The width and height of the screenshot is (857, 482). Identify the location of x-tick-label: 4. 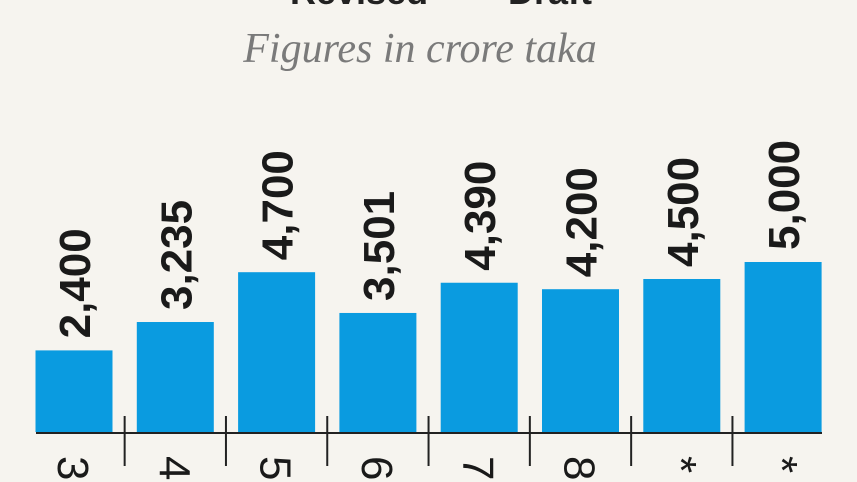
(173, 468).